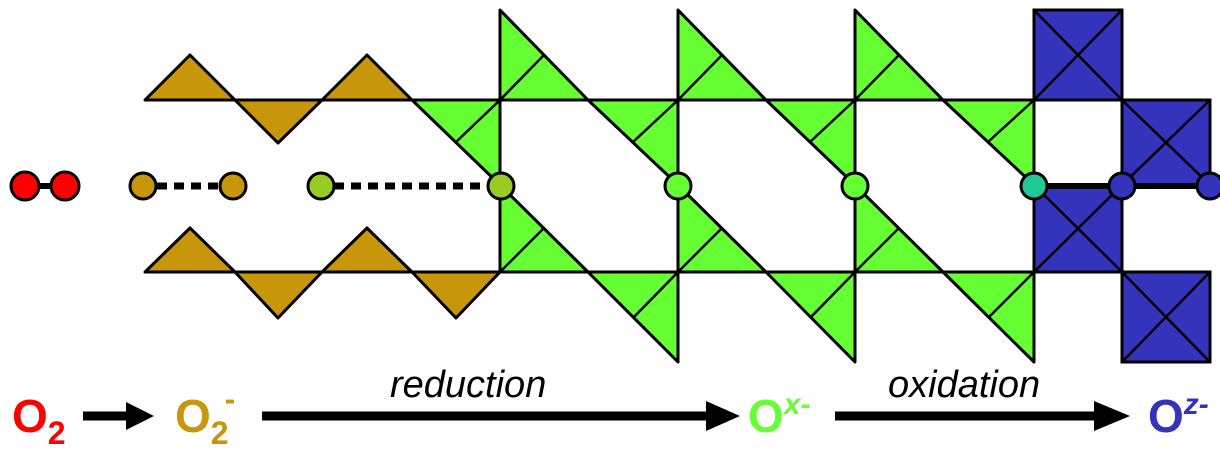  What do you see at coordinates (964, 385) in the screenshot?
I see `oxidation-label: oxidation` at bounding box center [964, 385].